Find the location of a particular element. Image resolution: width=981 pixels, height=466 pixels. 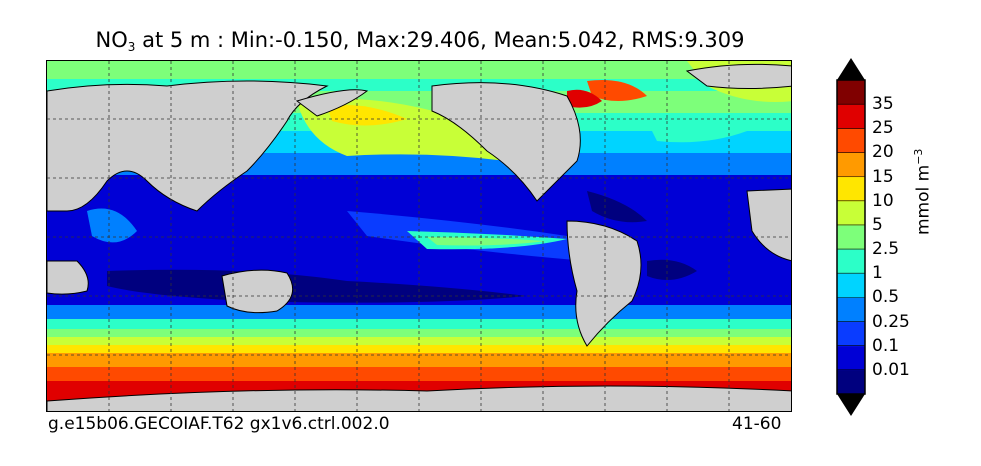

colorbar-tick-label: 25 is located at coordinates (883, 128).